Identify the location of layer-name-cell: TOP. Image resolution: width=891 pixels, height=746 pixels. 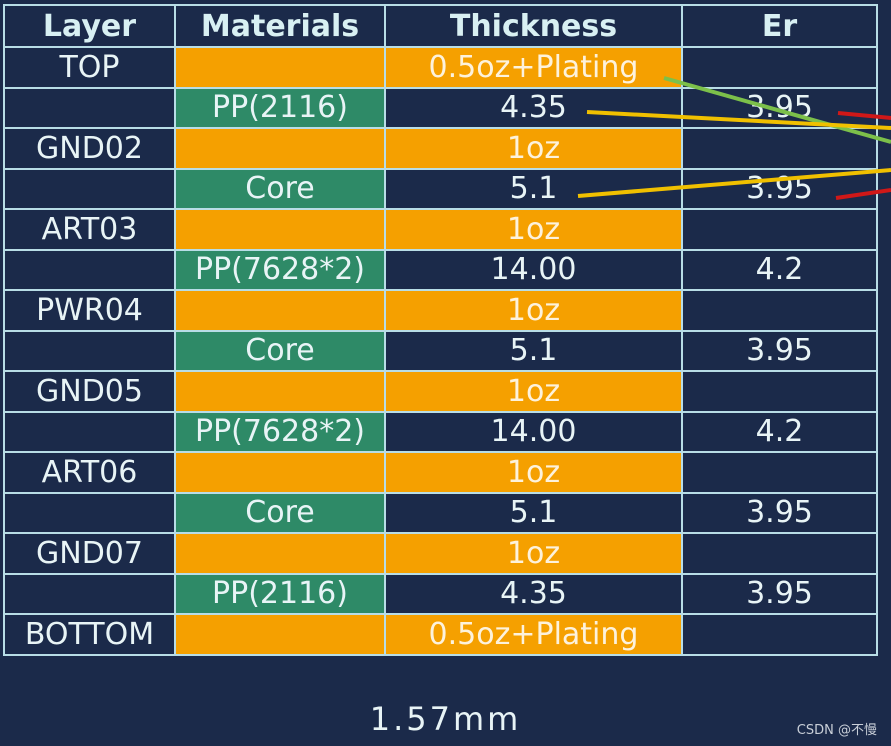
(89, 67).